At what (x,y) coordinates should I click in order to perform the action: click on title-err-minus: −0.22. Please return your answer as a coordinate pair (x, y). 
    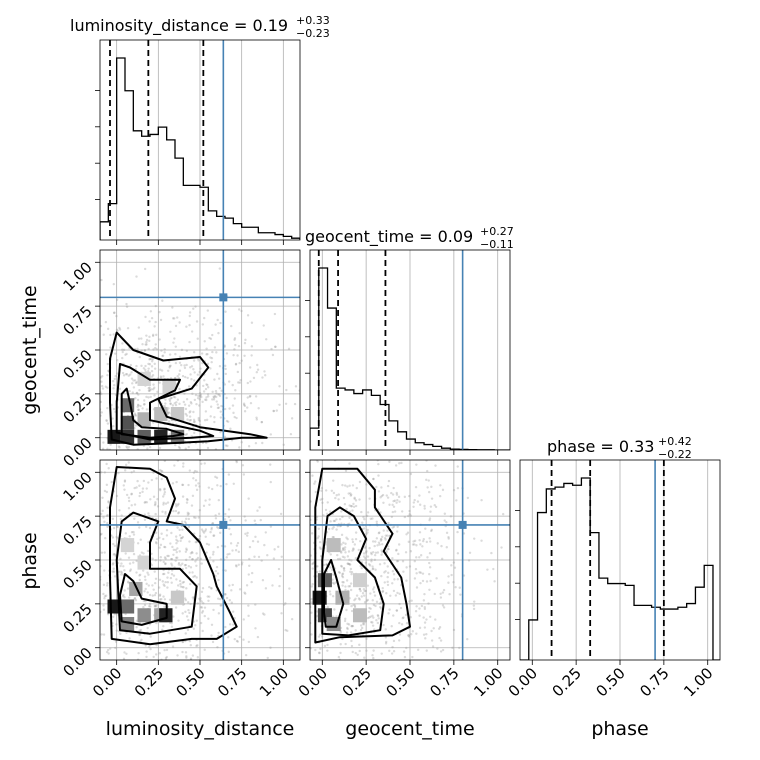
    Looking at the image, I should click on (675, 454).